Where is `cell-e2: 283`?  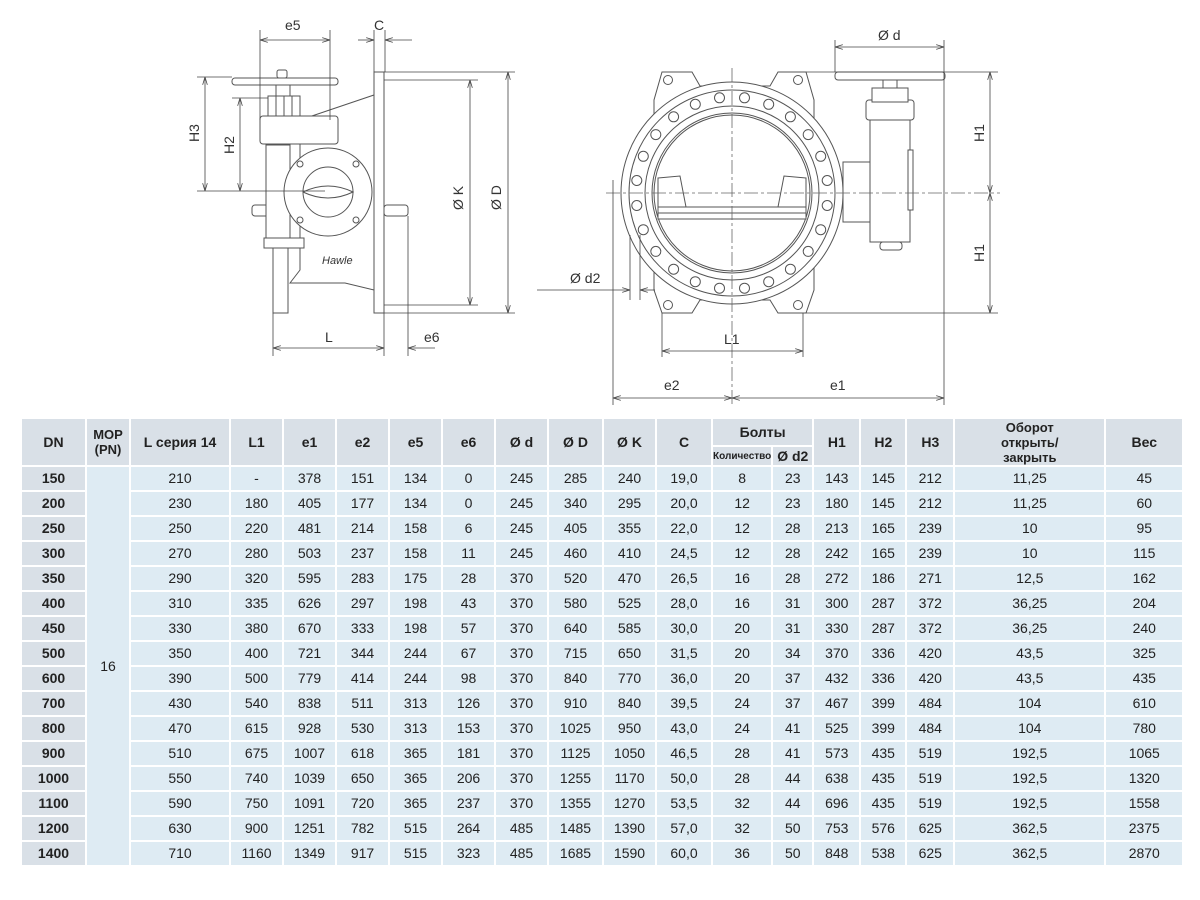 cell-e2: 283 is located at coordinates (362, 578).